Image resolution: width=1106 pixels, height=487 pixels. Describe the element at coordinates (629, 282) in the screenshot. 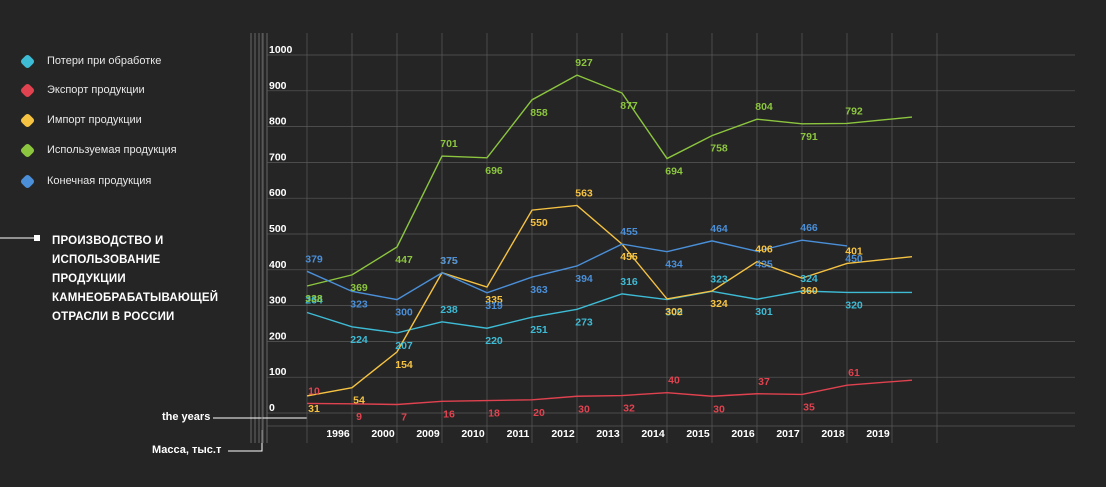

I see `data-label: 316` at that location.